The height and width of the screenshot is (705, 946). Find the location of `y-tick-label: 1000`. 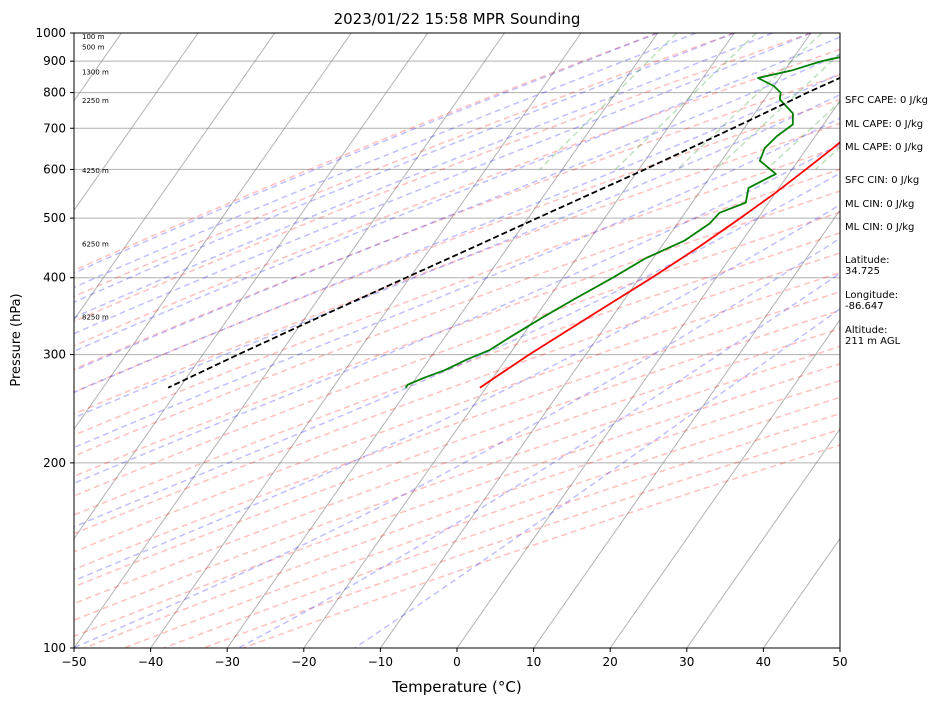

y-tick-label: 1000 is located at coordinates (50, 33).